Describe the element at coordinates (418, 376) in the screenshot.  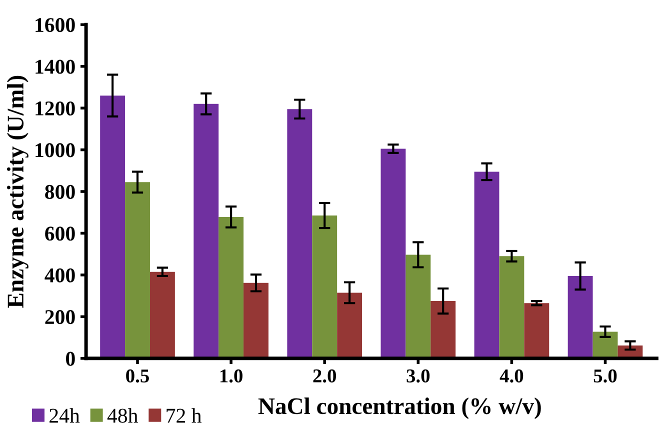
I see `x-tick-label: 3.0` at that location.